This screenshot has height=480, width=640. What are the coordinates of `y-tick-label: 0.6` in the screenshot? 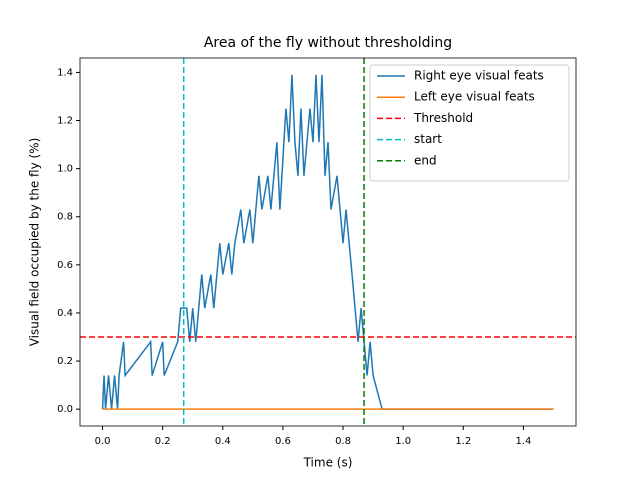 It's located at (65, 265).